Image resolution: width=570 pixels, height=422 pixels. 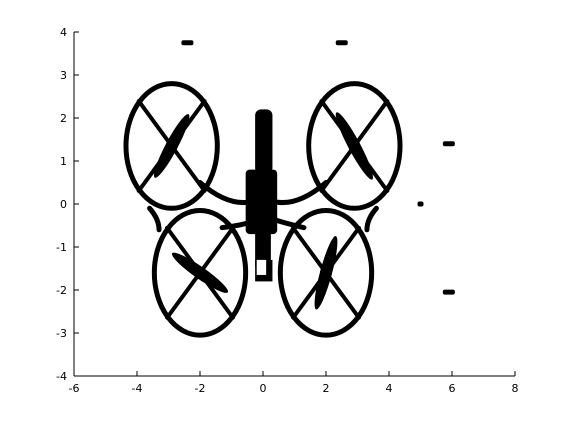 What do you see at coordinates (515, 388) in the screenshot?
I see `x-tick-label: 8` at bounding box center [515, 388].